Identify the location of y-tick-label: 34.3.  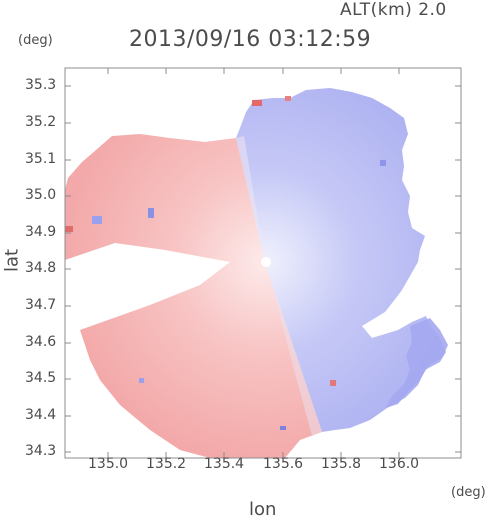
(41, 451).